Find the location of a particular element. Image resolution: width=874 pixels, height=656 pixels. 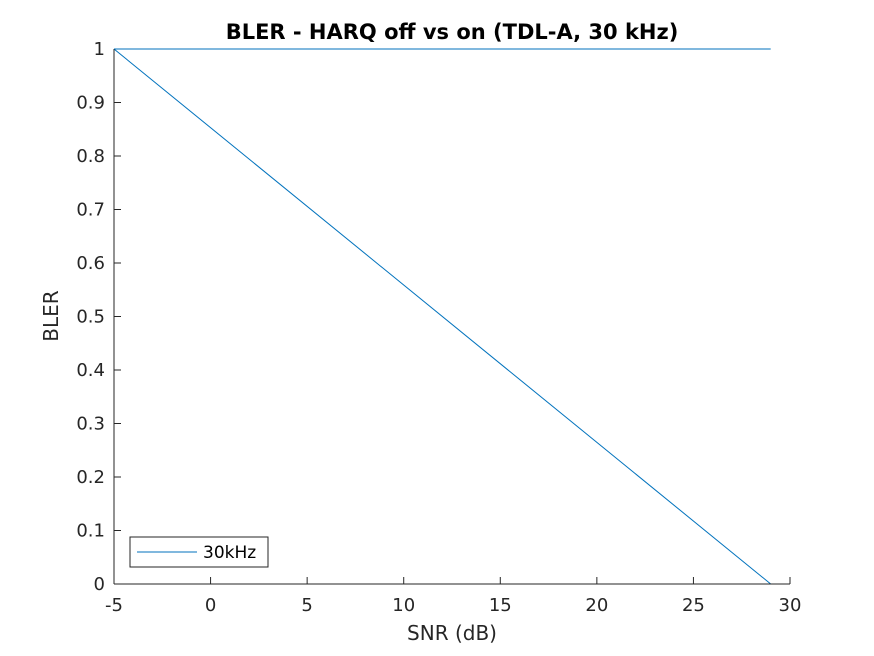

x-tick-label: 10 is located at coordinates (403, 605).